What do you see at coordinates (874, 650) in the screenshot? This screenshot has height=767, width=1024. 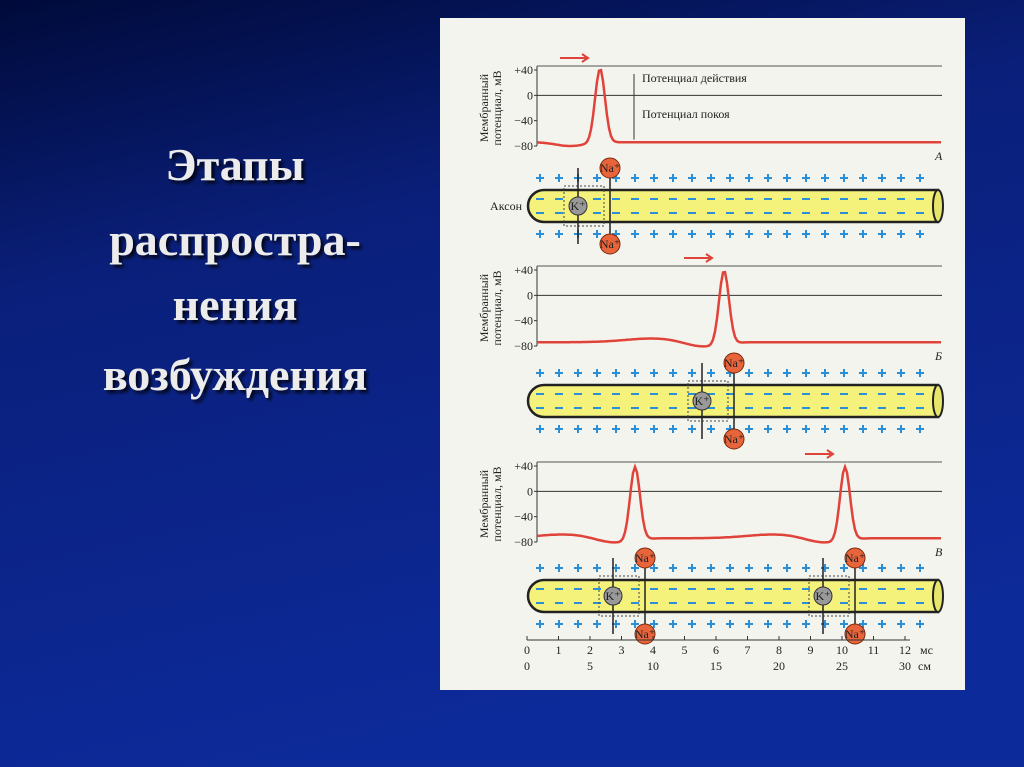 I see `x-tick-label: 11` at bounding box center [874, 650].